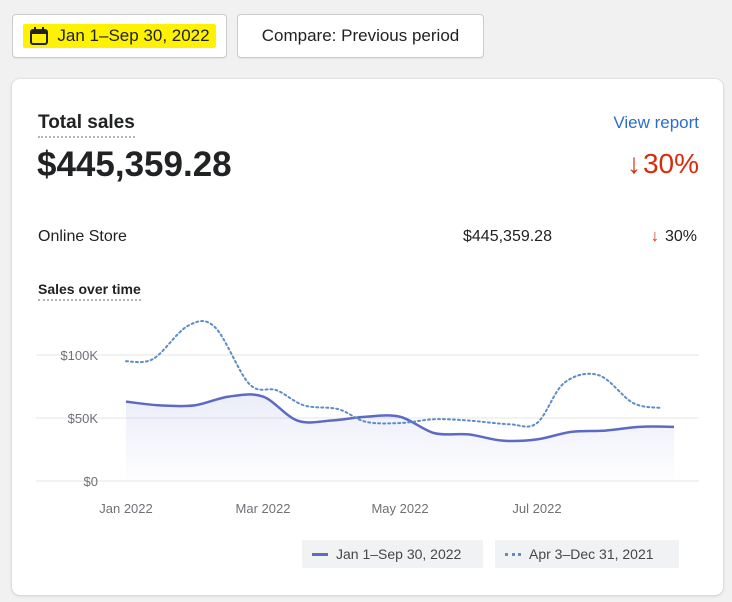  What do you see at coordinates (83, 418) in the screenshot?
I see `y-tick-label: $50K` at bounding box center [83, 418].